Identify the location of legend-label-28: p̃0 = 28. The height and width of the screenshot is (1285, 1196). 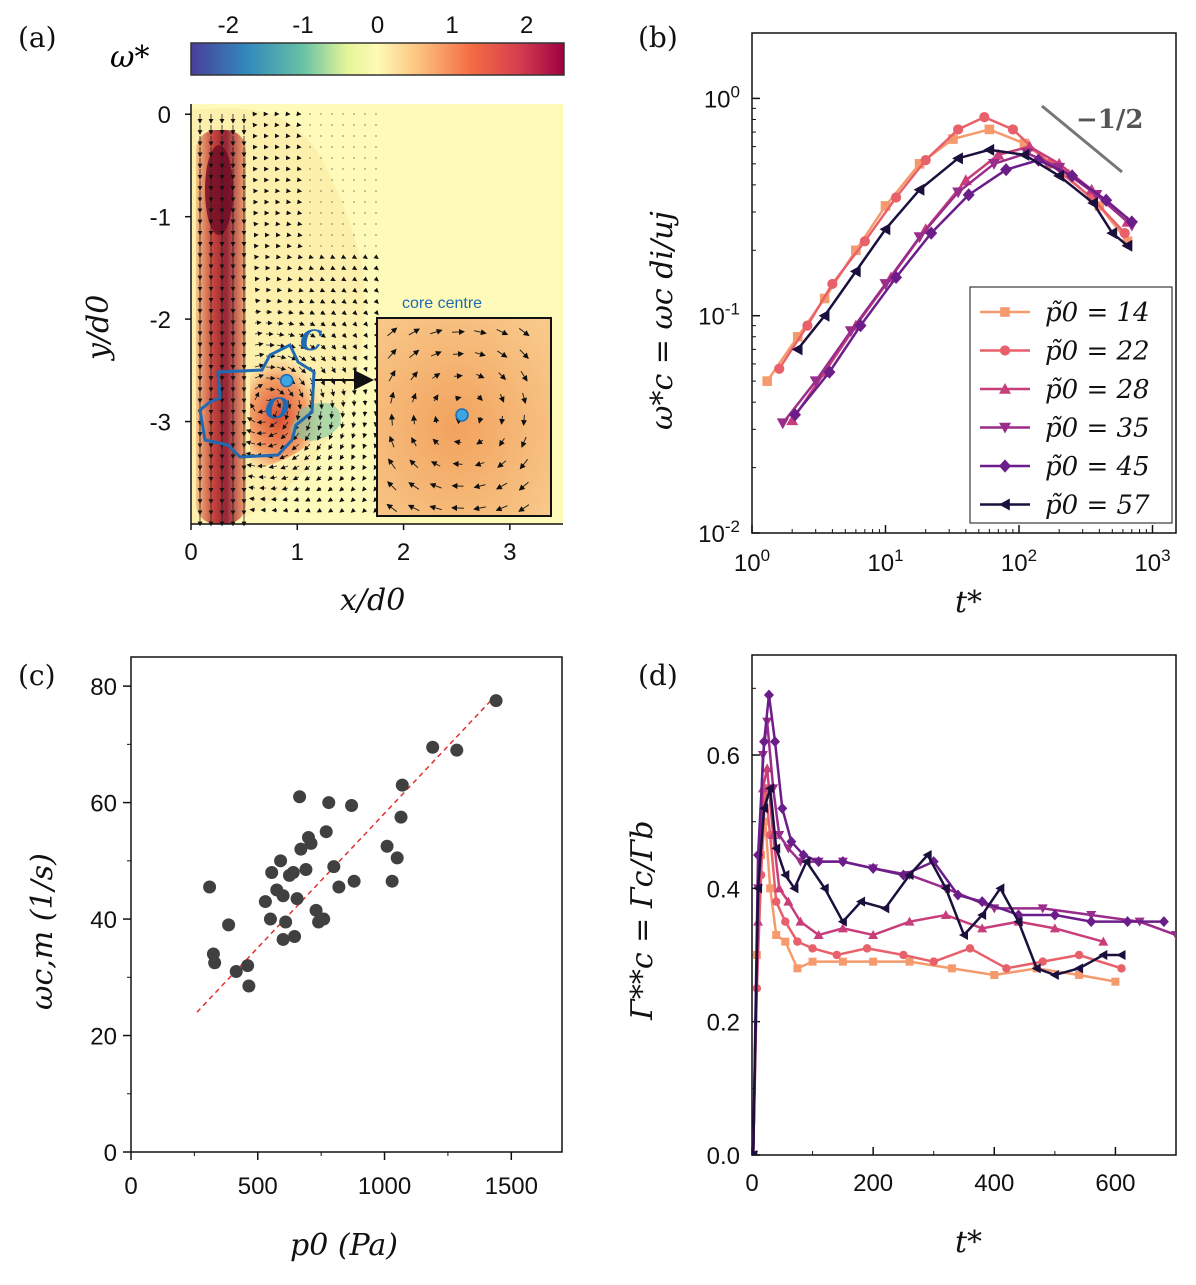
(1097, 390).